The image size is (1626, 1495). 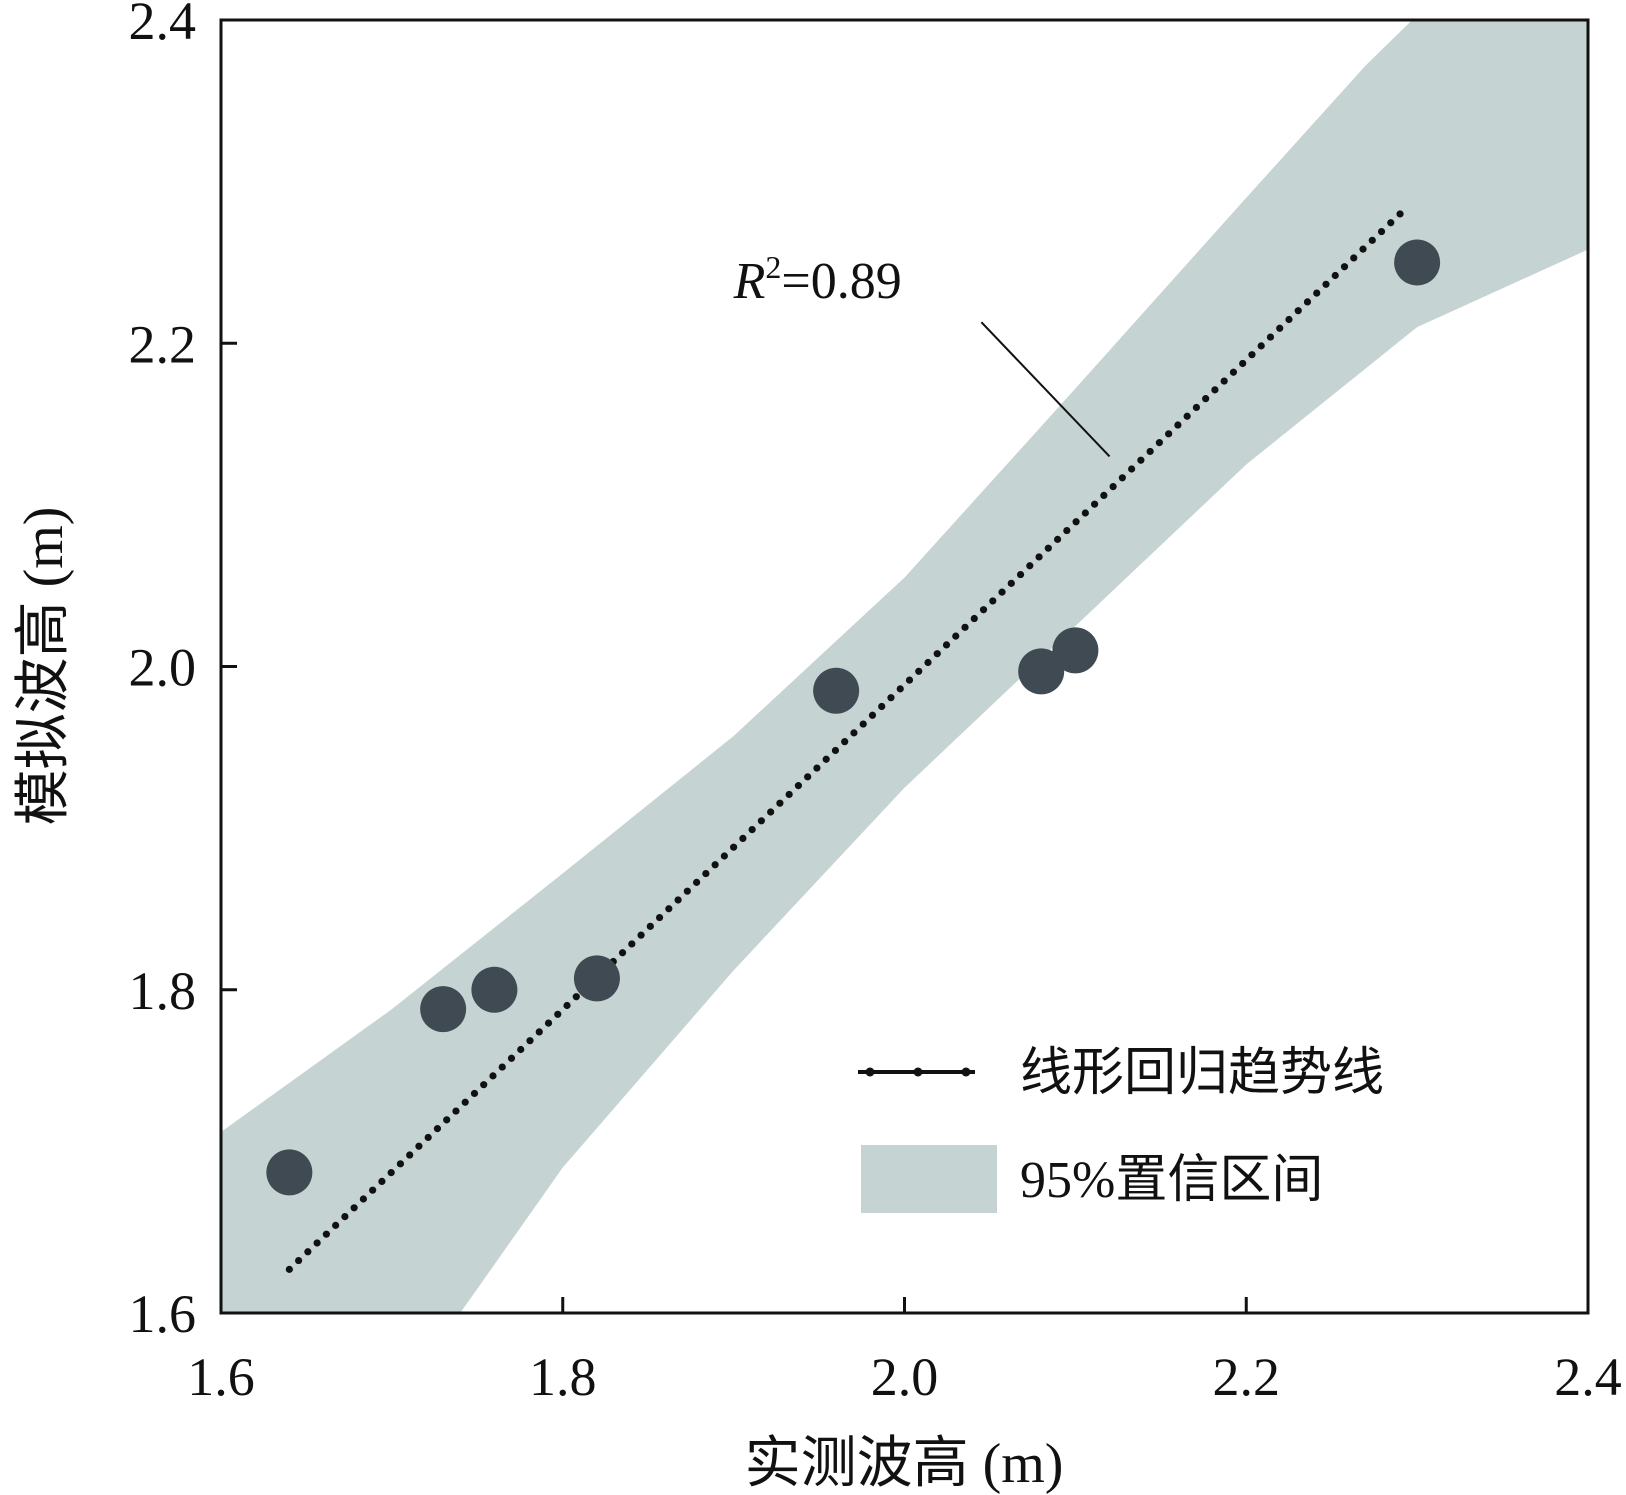 I want to click on legend-band-label: 95%置信区间, so click(x=1171, y=1180).